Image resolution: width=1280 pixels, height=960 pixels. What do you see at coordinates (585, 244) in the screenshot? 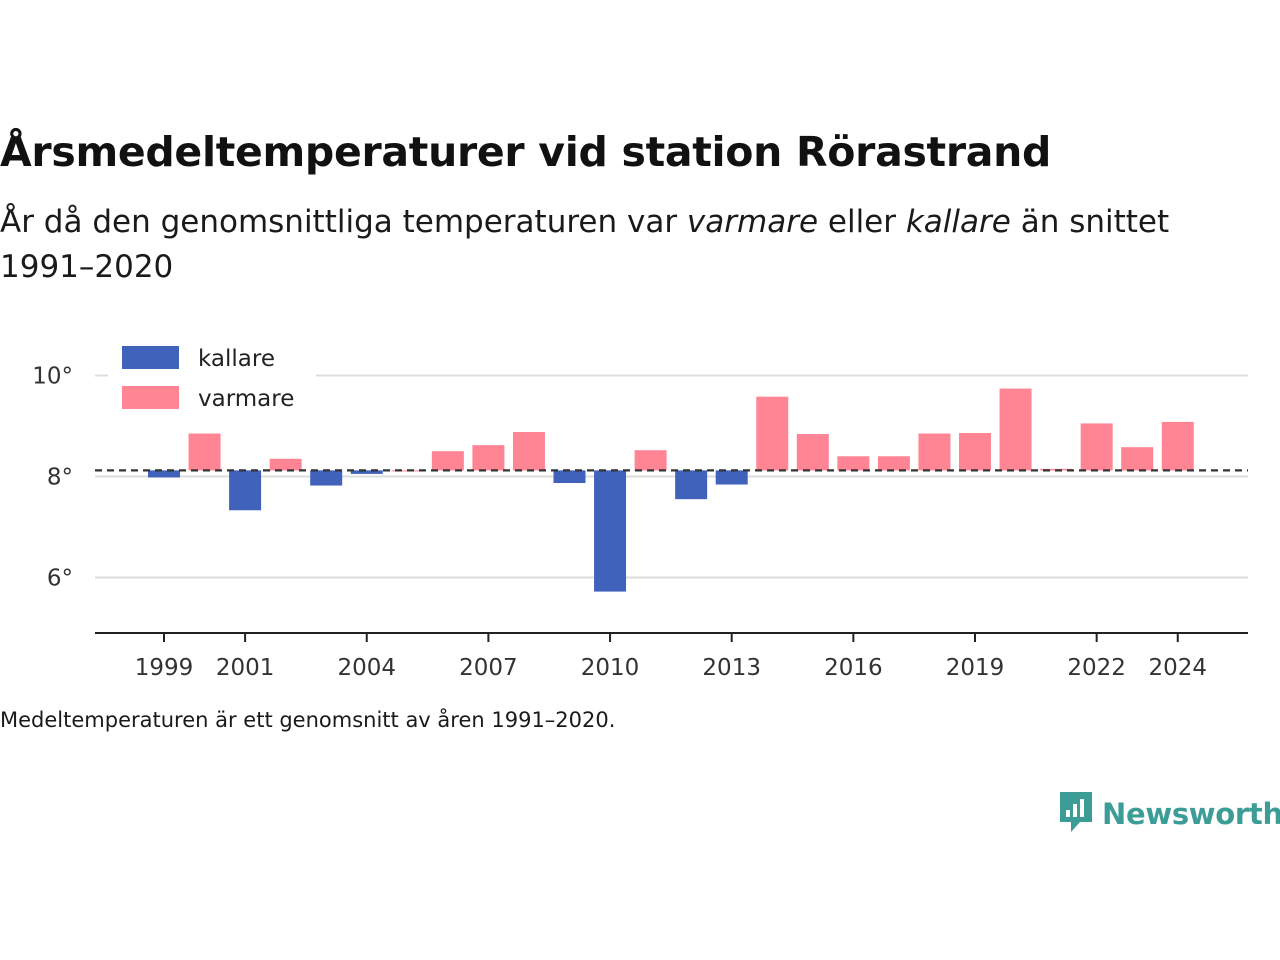
I see `subtitle-part3: än snittet 1991–2020` at bounding box center [585, 244].